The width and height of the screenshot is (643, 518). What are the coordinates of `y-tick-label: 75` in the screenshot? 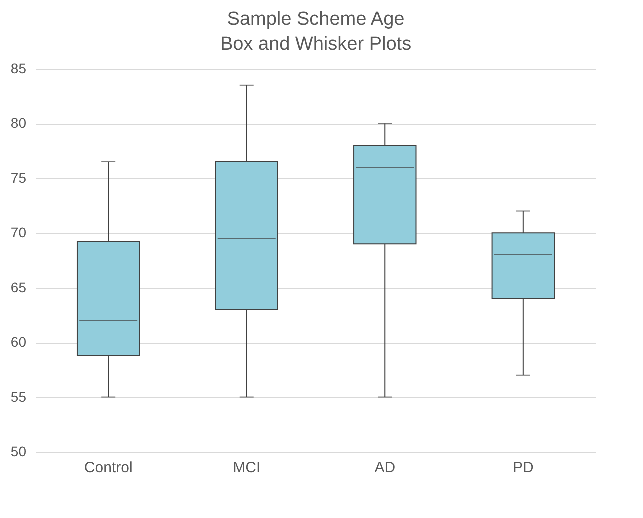 It's located at (18, 178).